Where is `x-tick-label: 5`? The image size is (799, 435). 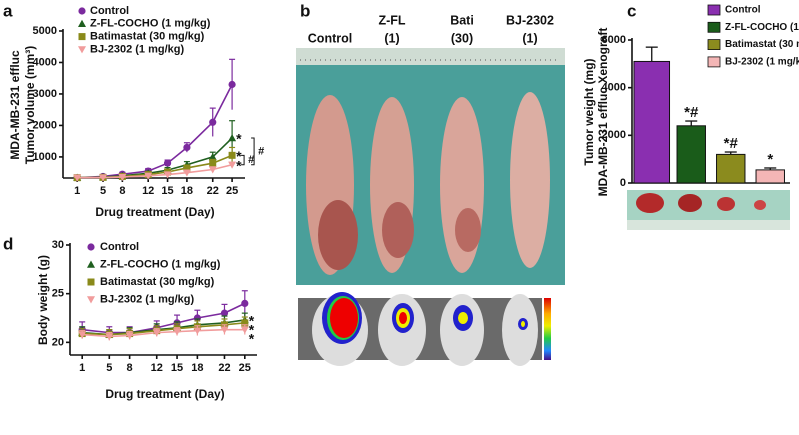
x-tick-label: 5 is located at coordinates (109, 368).